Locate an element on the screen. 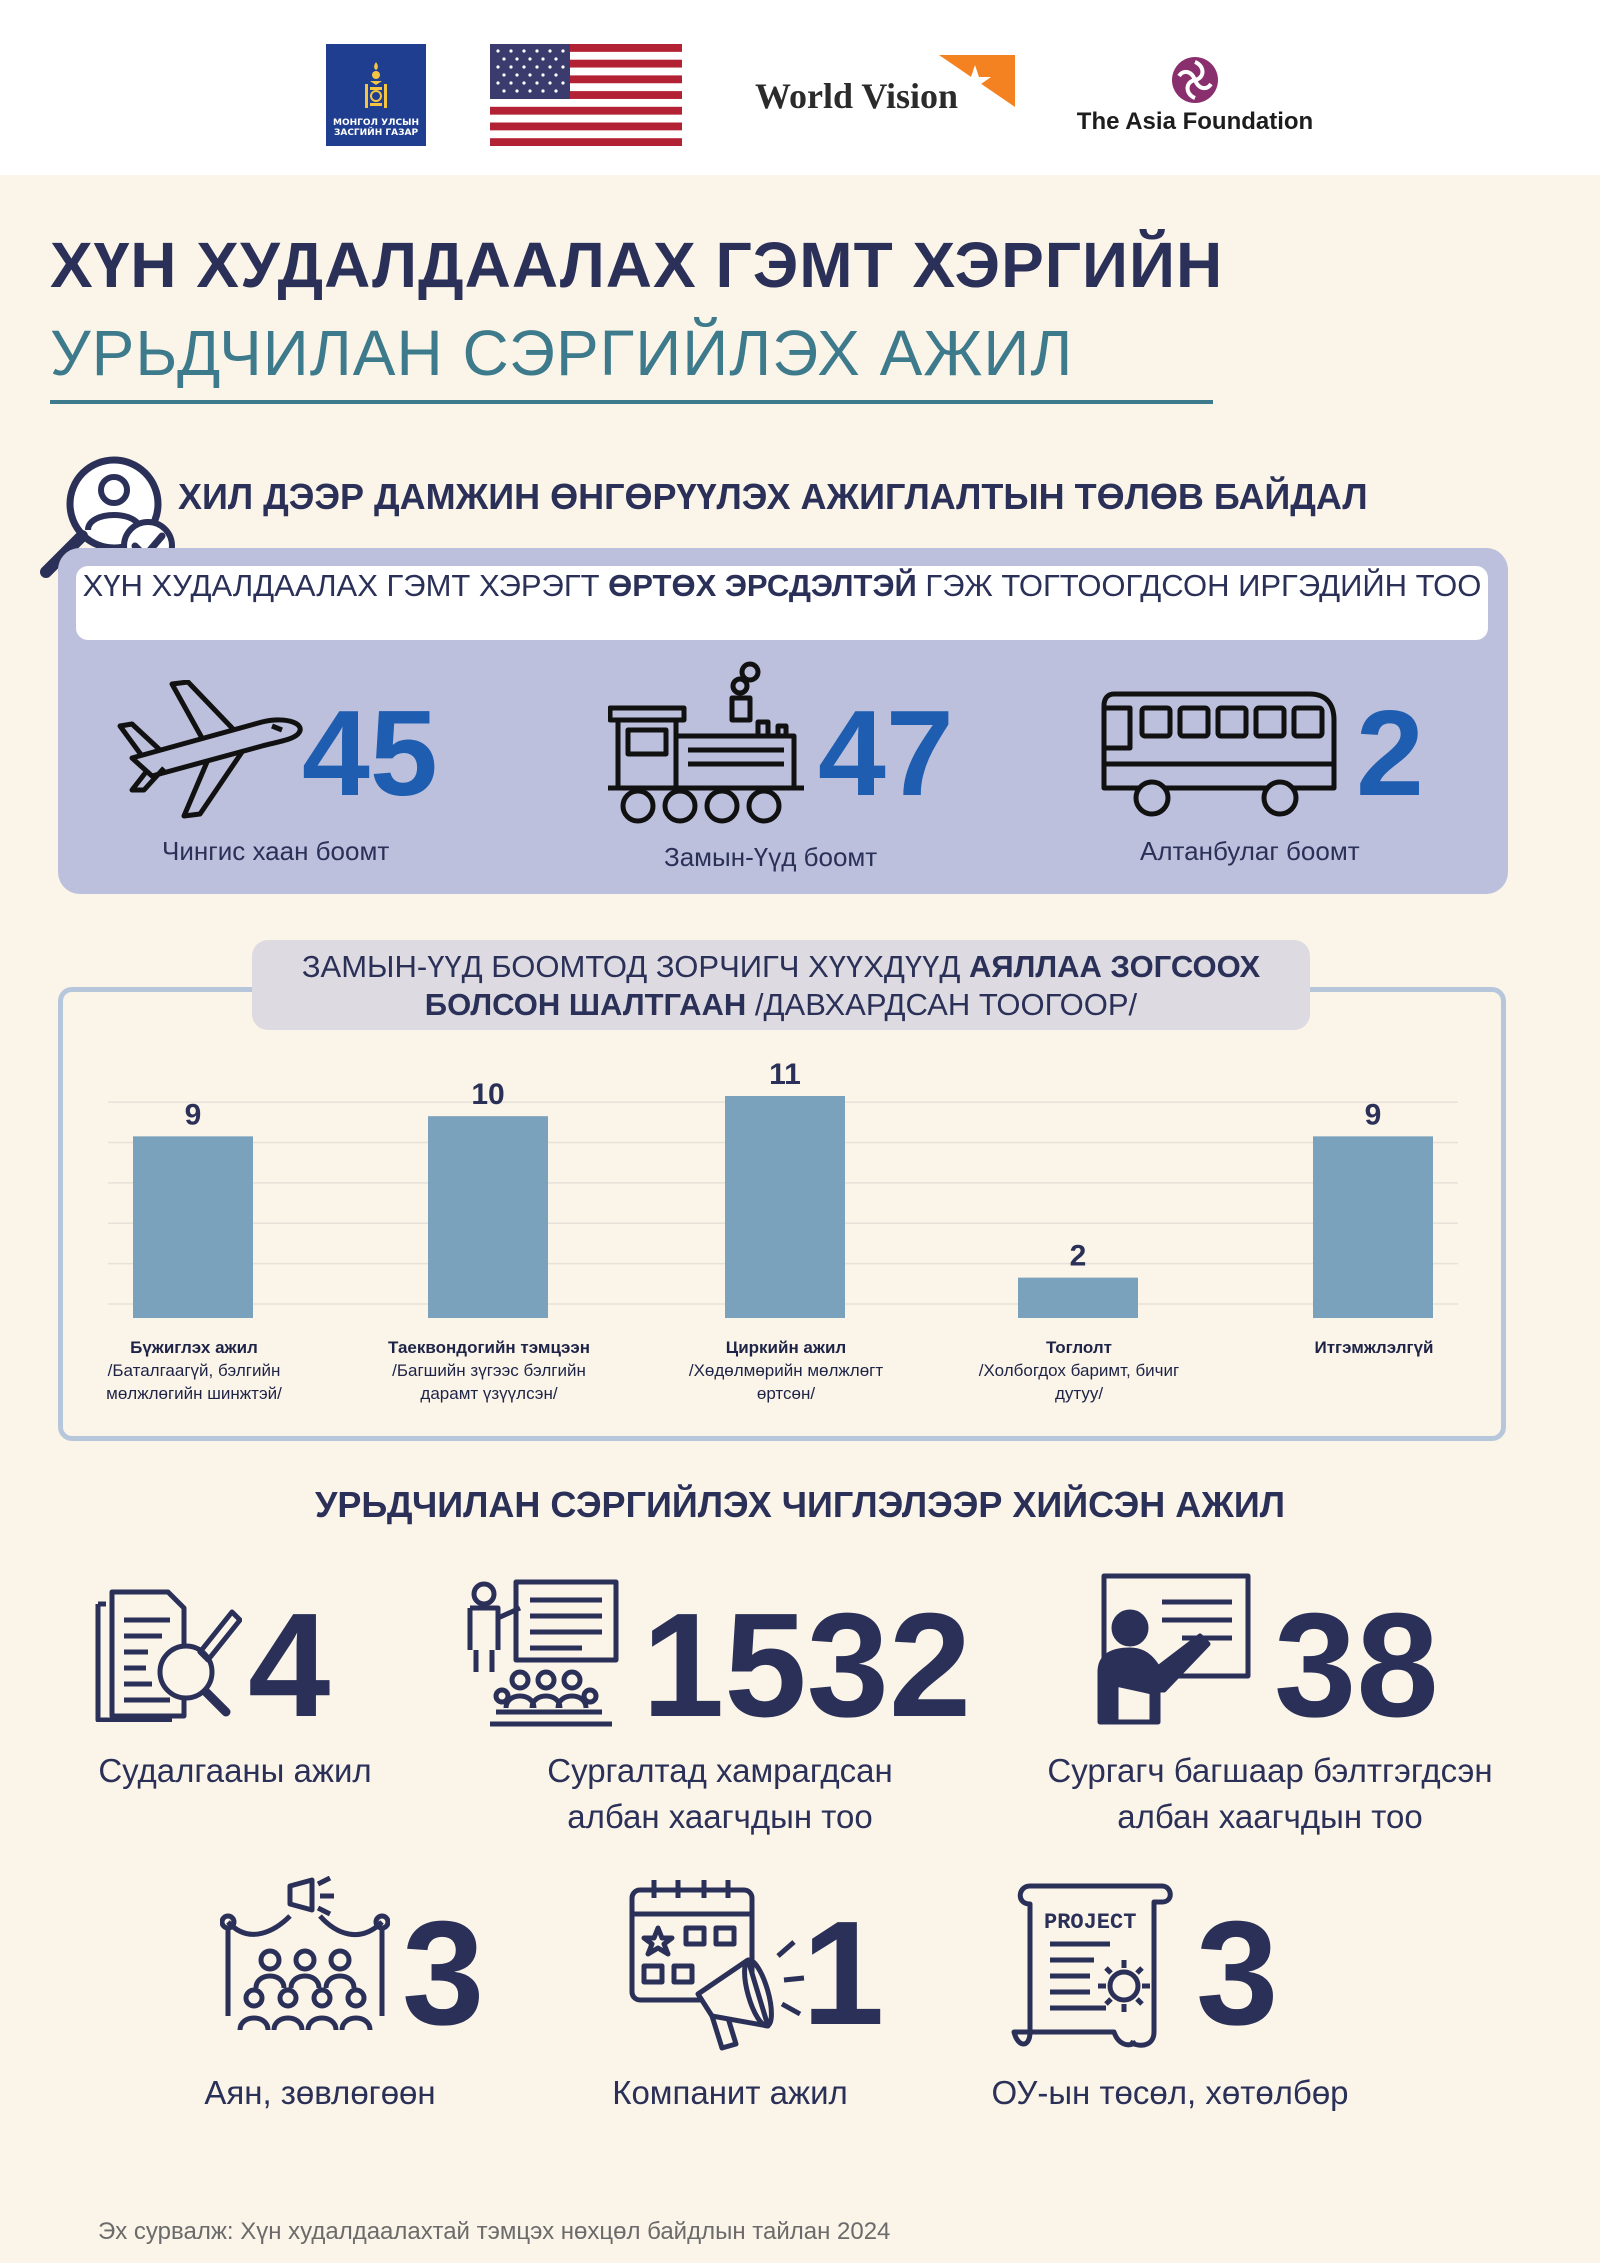 The width and height of the screenshot is (1600, 2263). project-word: PROJECT is located at coordinates (1090, 1922).